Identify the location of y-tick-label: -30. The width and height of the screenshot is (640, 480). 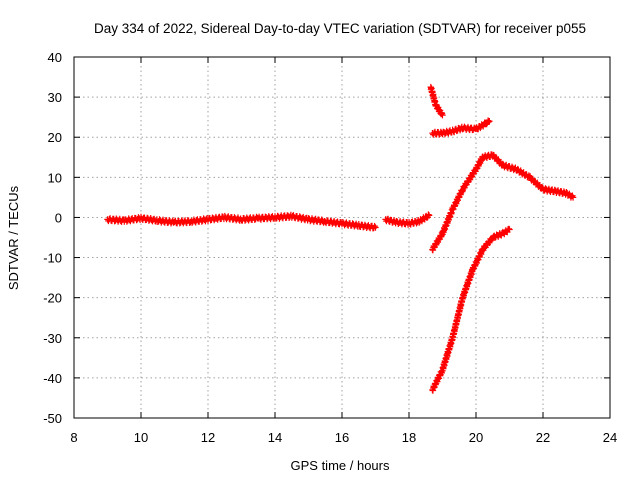
(52, 338).